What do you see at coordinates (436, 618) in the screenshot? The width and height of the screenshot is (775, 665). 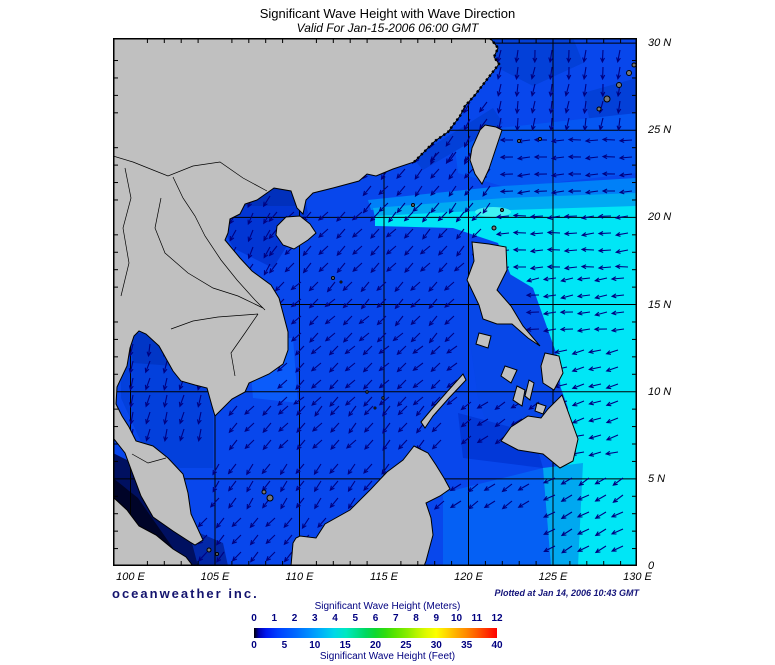 I see `meters-tick: 9` at bounding box center [436, 618].